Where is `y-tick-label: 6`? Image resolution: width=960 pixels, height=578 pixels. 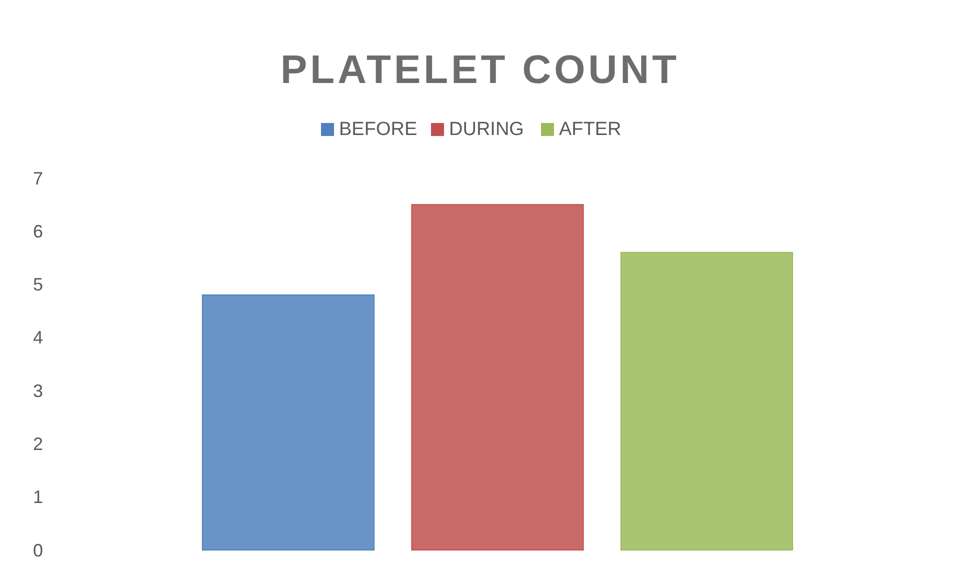 y-tick-label: 6 is located at coordinates (37, 231).